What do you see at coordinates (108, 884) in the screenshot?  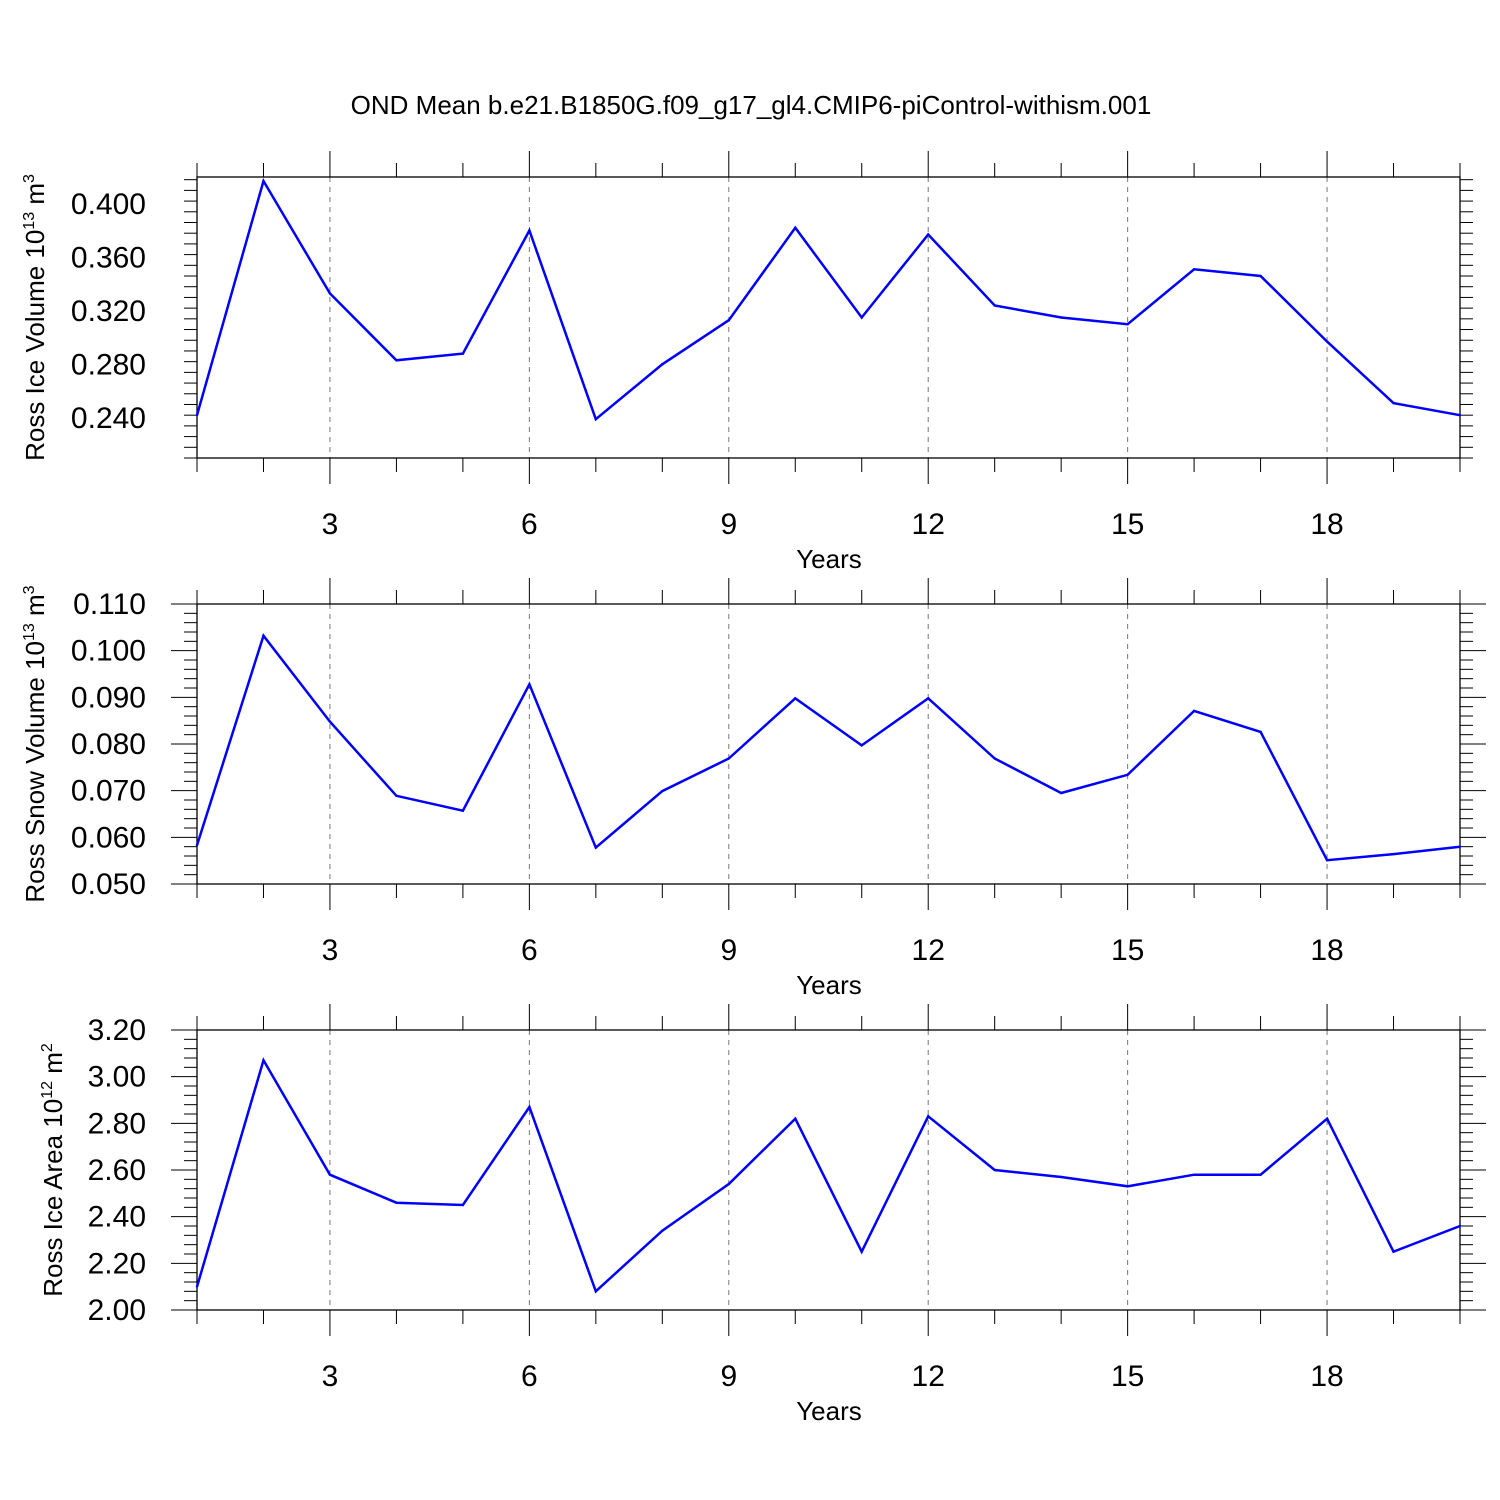 I see `y-tick-label: 0.050` at bounding box center [108, 884].